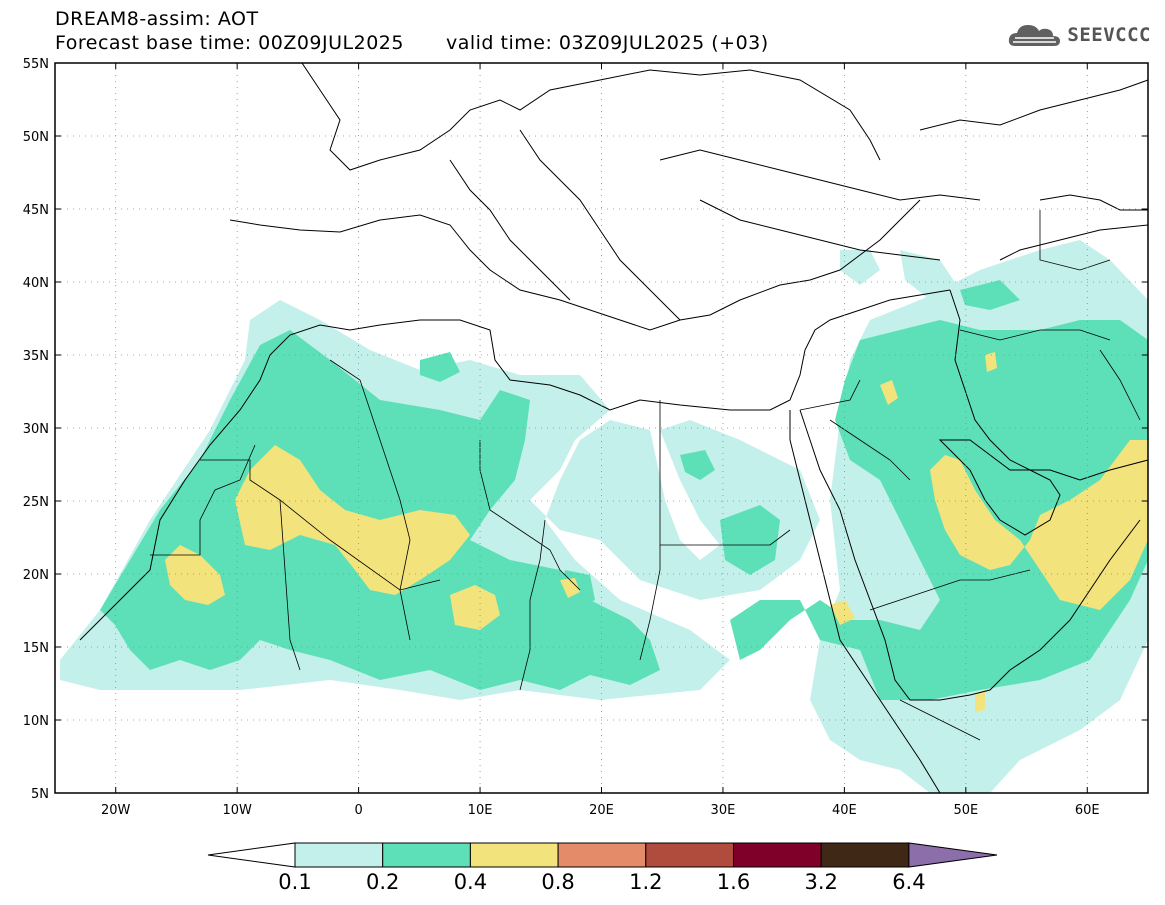 This screenshot has width=1165, height=905. Describe the element at coordinates (607, 43) in the screenshot. I see `valid-time: valid time: 03Z09JUL2025 (+03)` at that location.